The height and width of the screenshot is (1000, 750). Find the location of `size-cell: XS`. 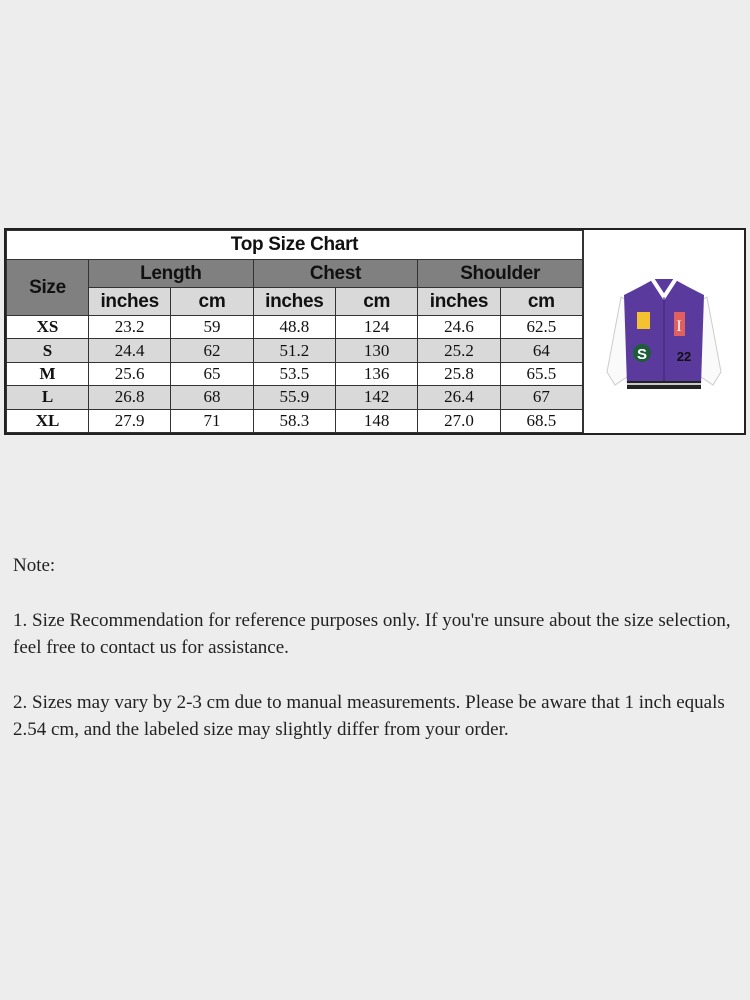

size-cell: XS is located at coordinates (47, 327).